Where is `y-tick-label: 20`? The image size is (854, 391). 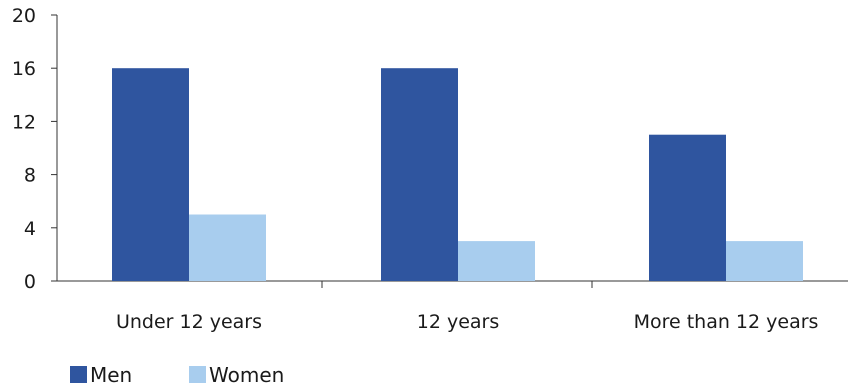 y-tick-label: 20 is located at coordinates (24, 16).